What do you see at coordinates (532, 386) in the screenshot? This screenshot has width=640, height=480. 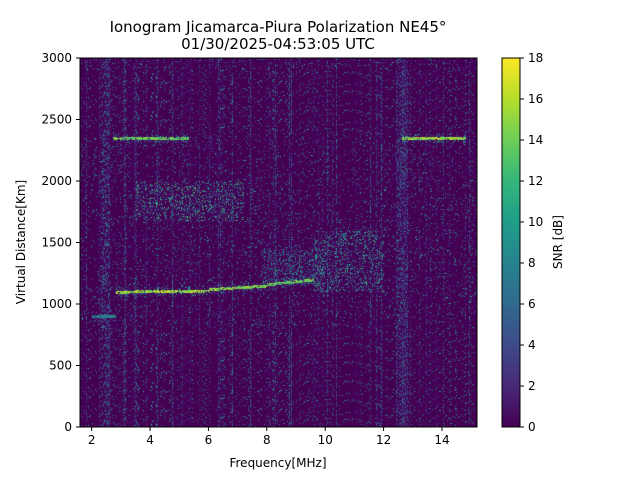 I see `colorbar-tick-label: 2` at bounding box center [532, 386].